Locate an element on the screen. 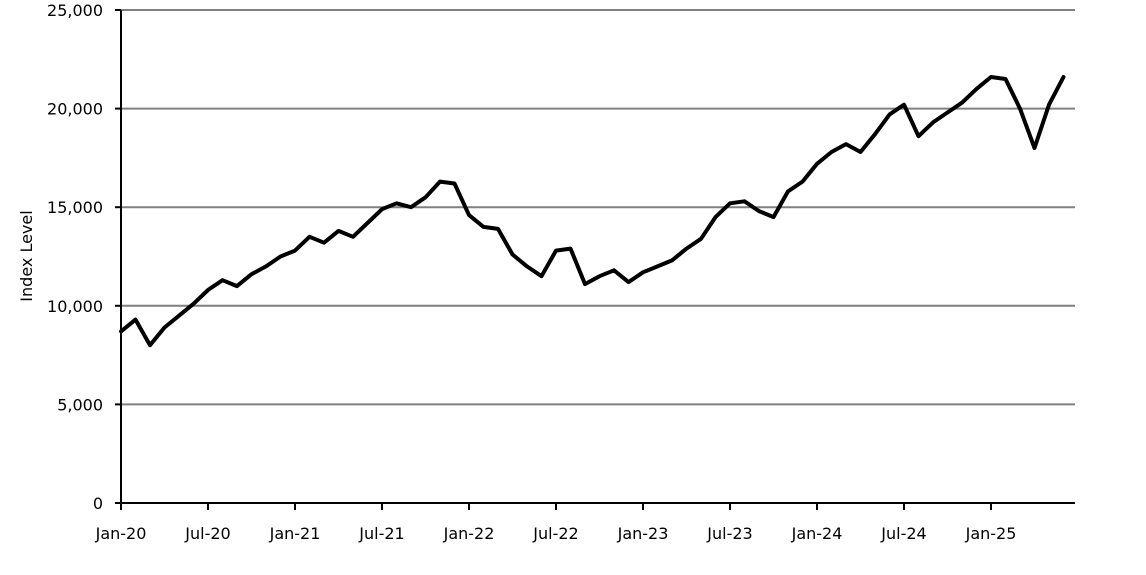 The width and height of the screenshot is (1146, 575). y-tick-label: 10,000 is located at coordinates (75, 306).